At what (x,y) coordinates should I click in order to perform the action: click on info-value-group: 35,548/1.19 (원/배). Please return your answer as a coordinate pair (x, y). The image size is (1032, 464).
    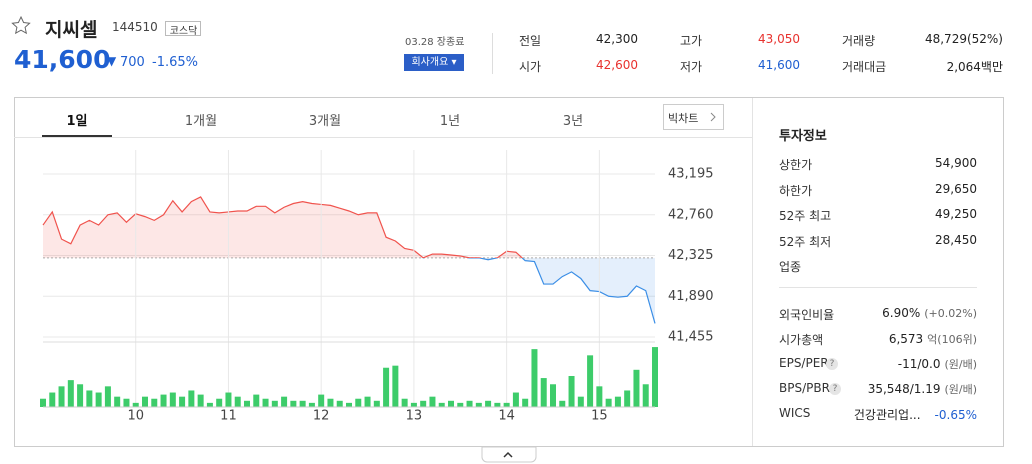
    Looking at the image, I should click on (922, 389).